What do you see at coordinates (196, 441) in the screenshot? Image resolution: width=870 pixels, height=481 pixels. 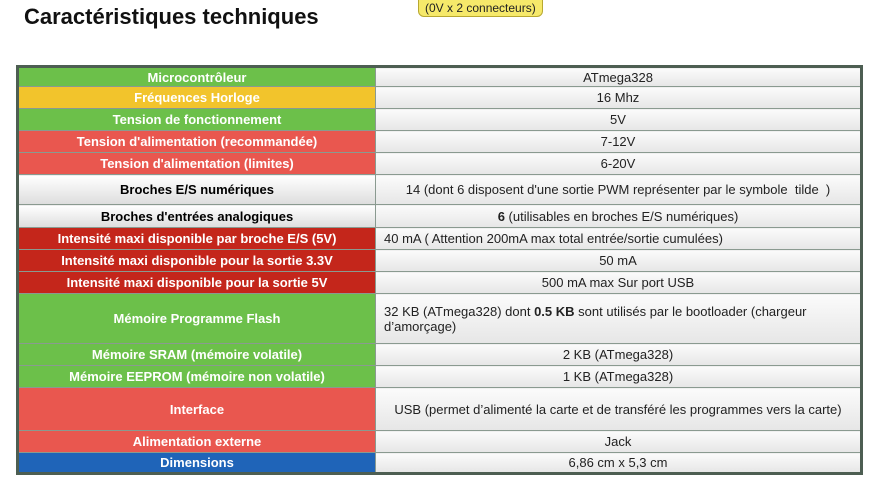 I see `label: Alimentation externe` at bounding box center [196, 441].